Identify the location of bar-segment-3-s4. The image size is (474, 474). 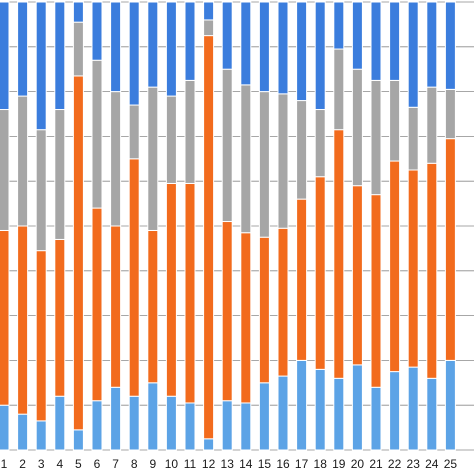
(41, 66).